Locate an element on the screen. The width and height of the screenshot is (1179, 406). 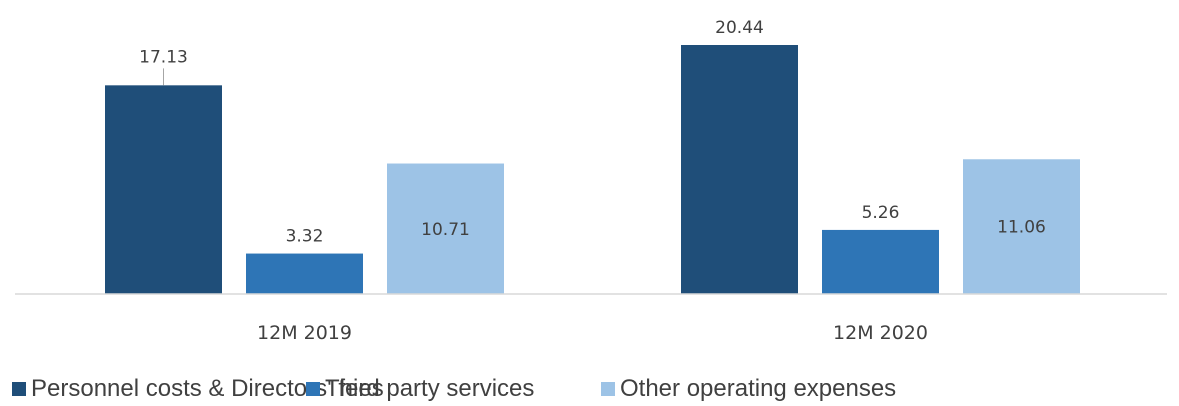
legend-label-personnel-costs-directors-fees: Personnel costs & Directors' fees is located at coordinates (207, 388).